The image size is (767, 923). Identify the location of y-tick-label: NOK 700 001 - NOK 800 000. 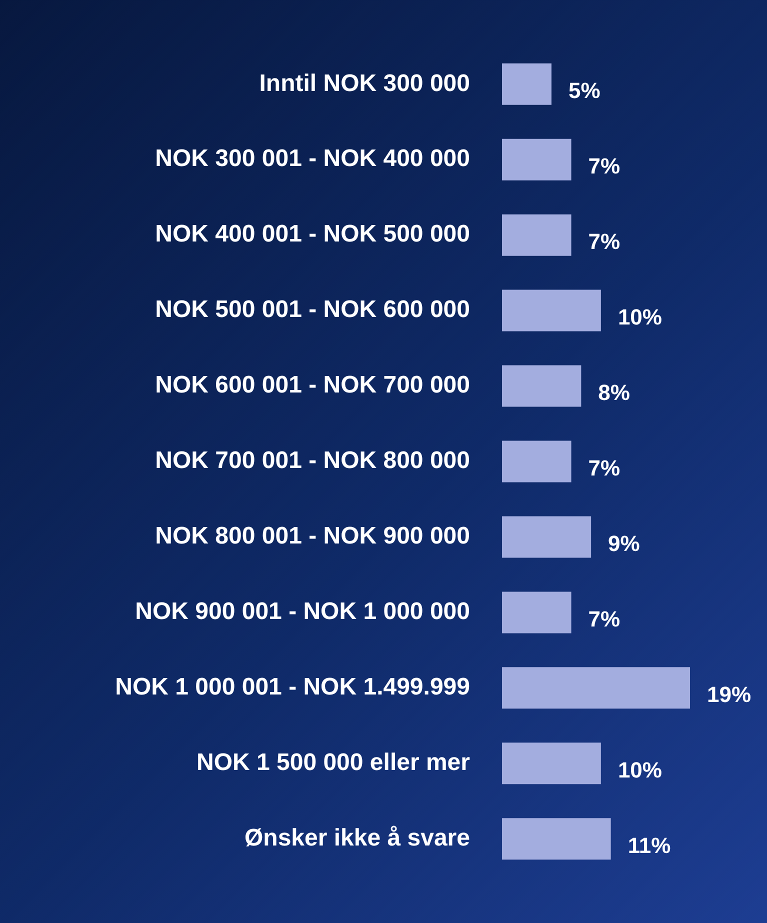
(312, 460).